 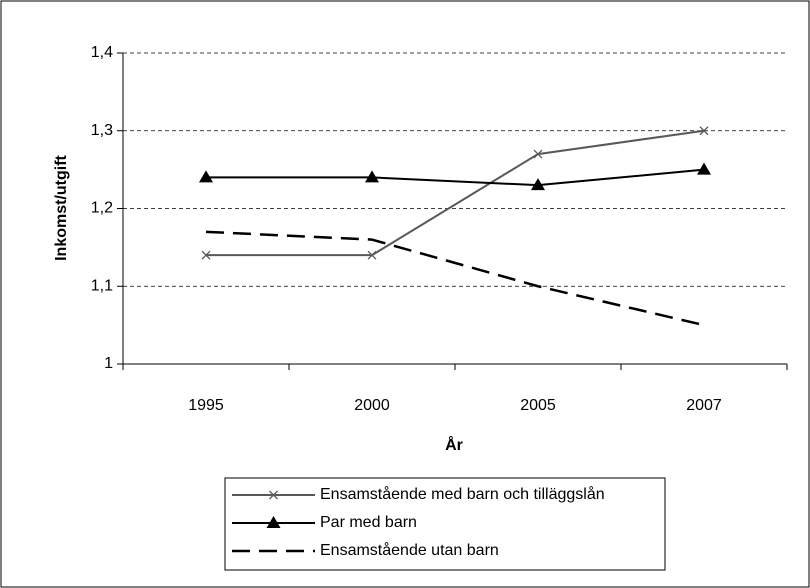 I want to click on x-axis-label: År, so click(x=454, y=444).